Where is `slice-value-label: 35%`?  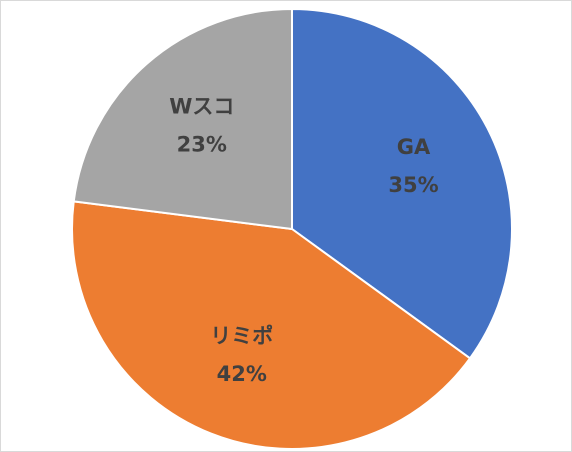
slice-value-label: 35% is located at coordinates (413, 185).